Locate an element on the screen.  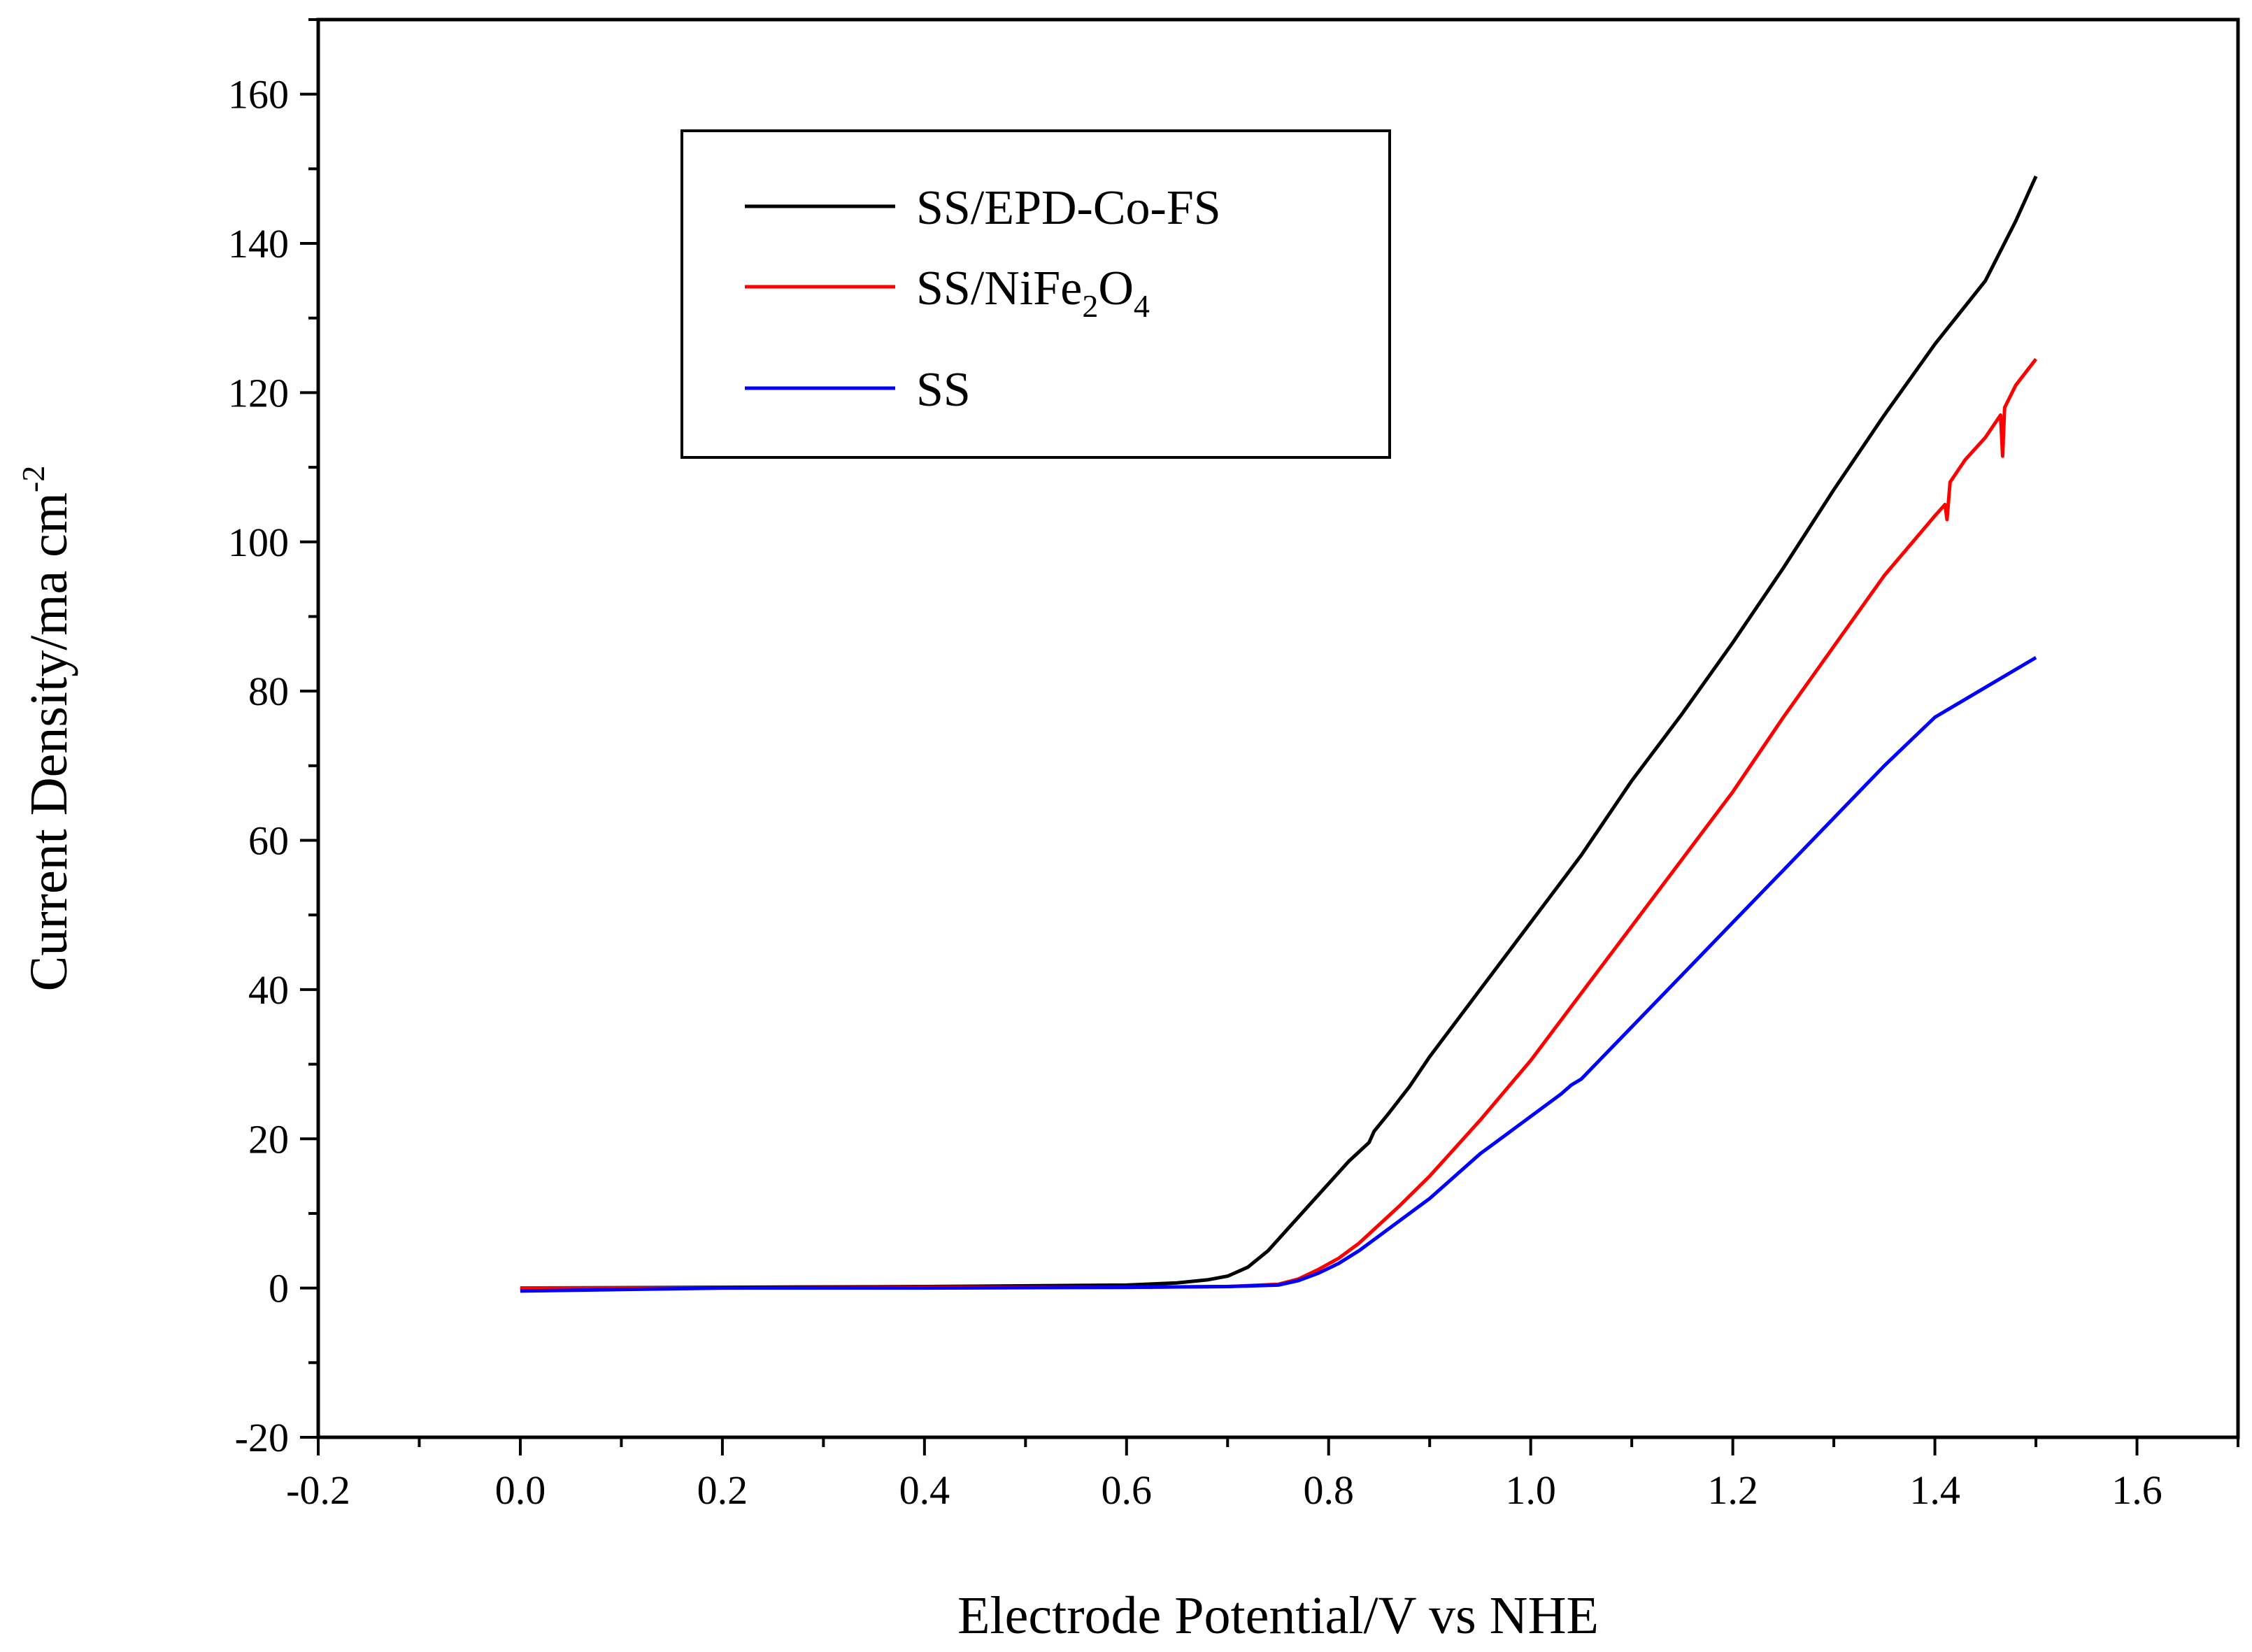
y-axis-title: Current Density/ma cm-2 is located at coordinates (47, 729).